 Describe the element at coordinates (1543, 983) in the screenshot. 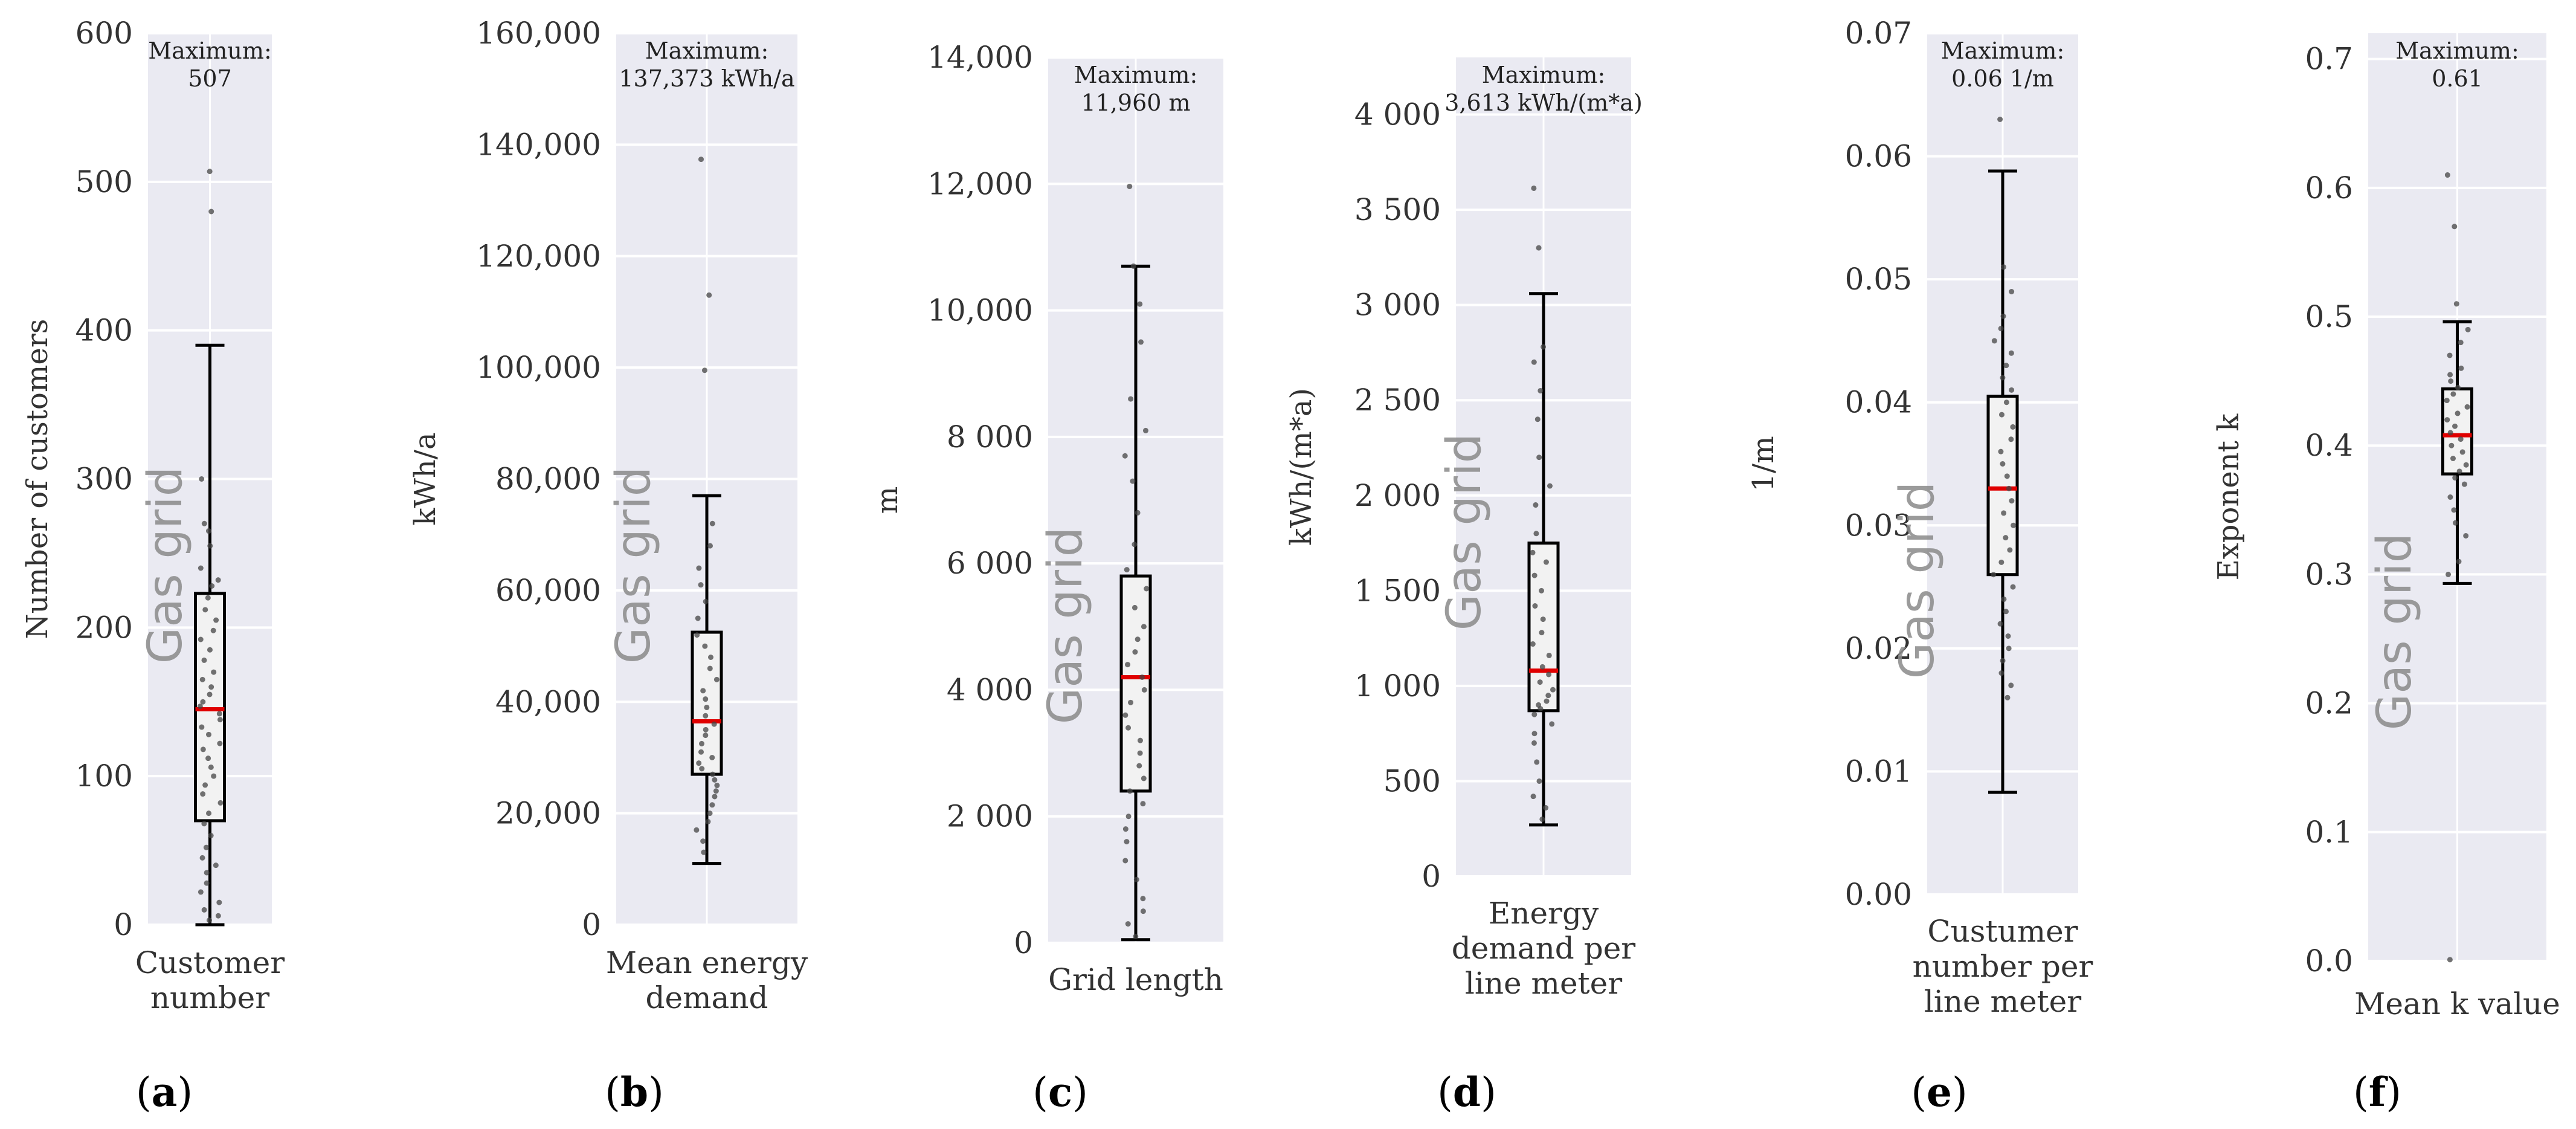

I see `x-category-label: line meter` at that location.